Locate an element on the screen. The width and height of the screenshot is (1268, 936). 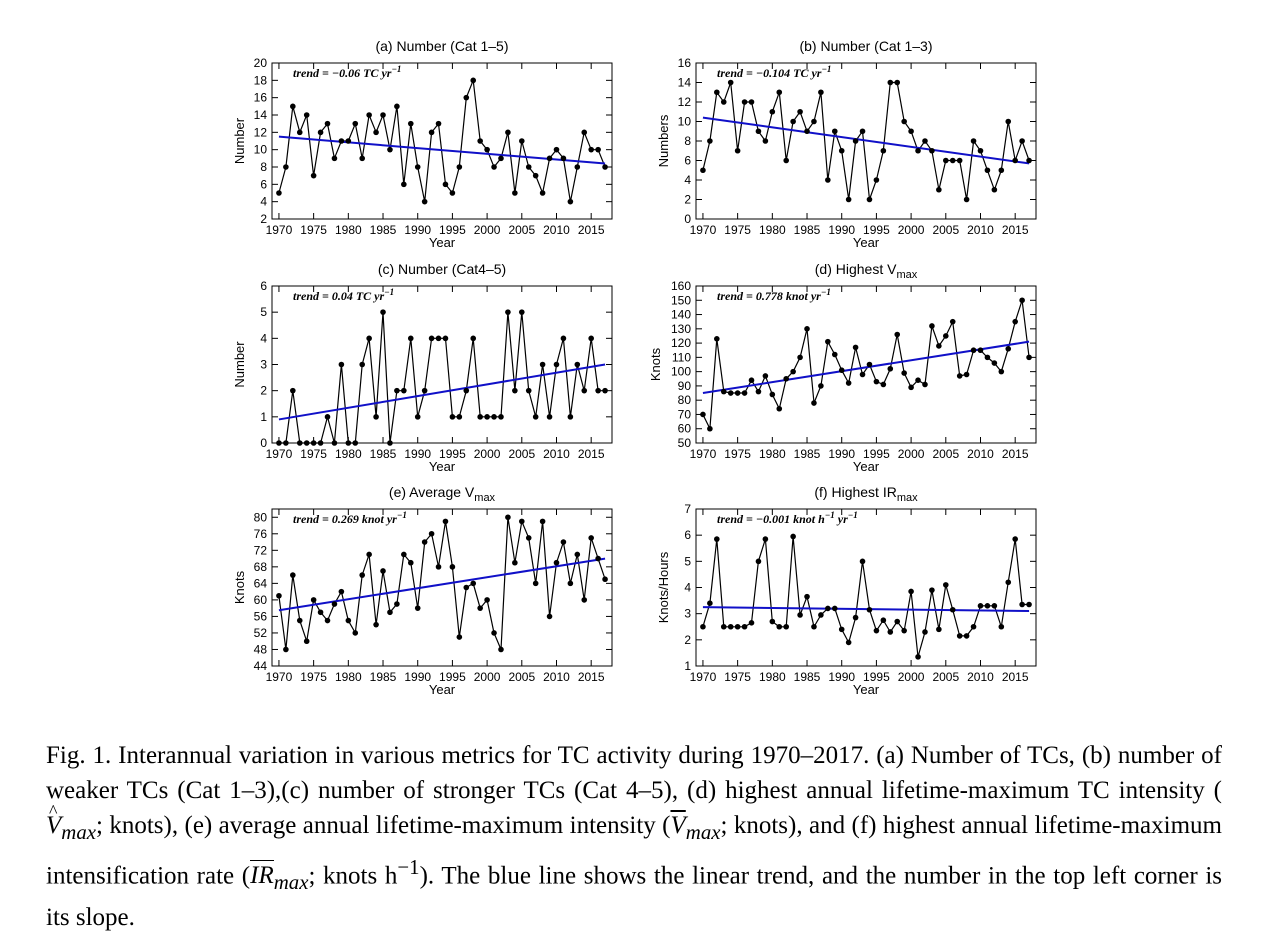
panel-a-xtick-label: 1985 is located at coordinates (383, 230).